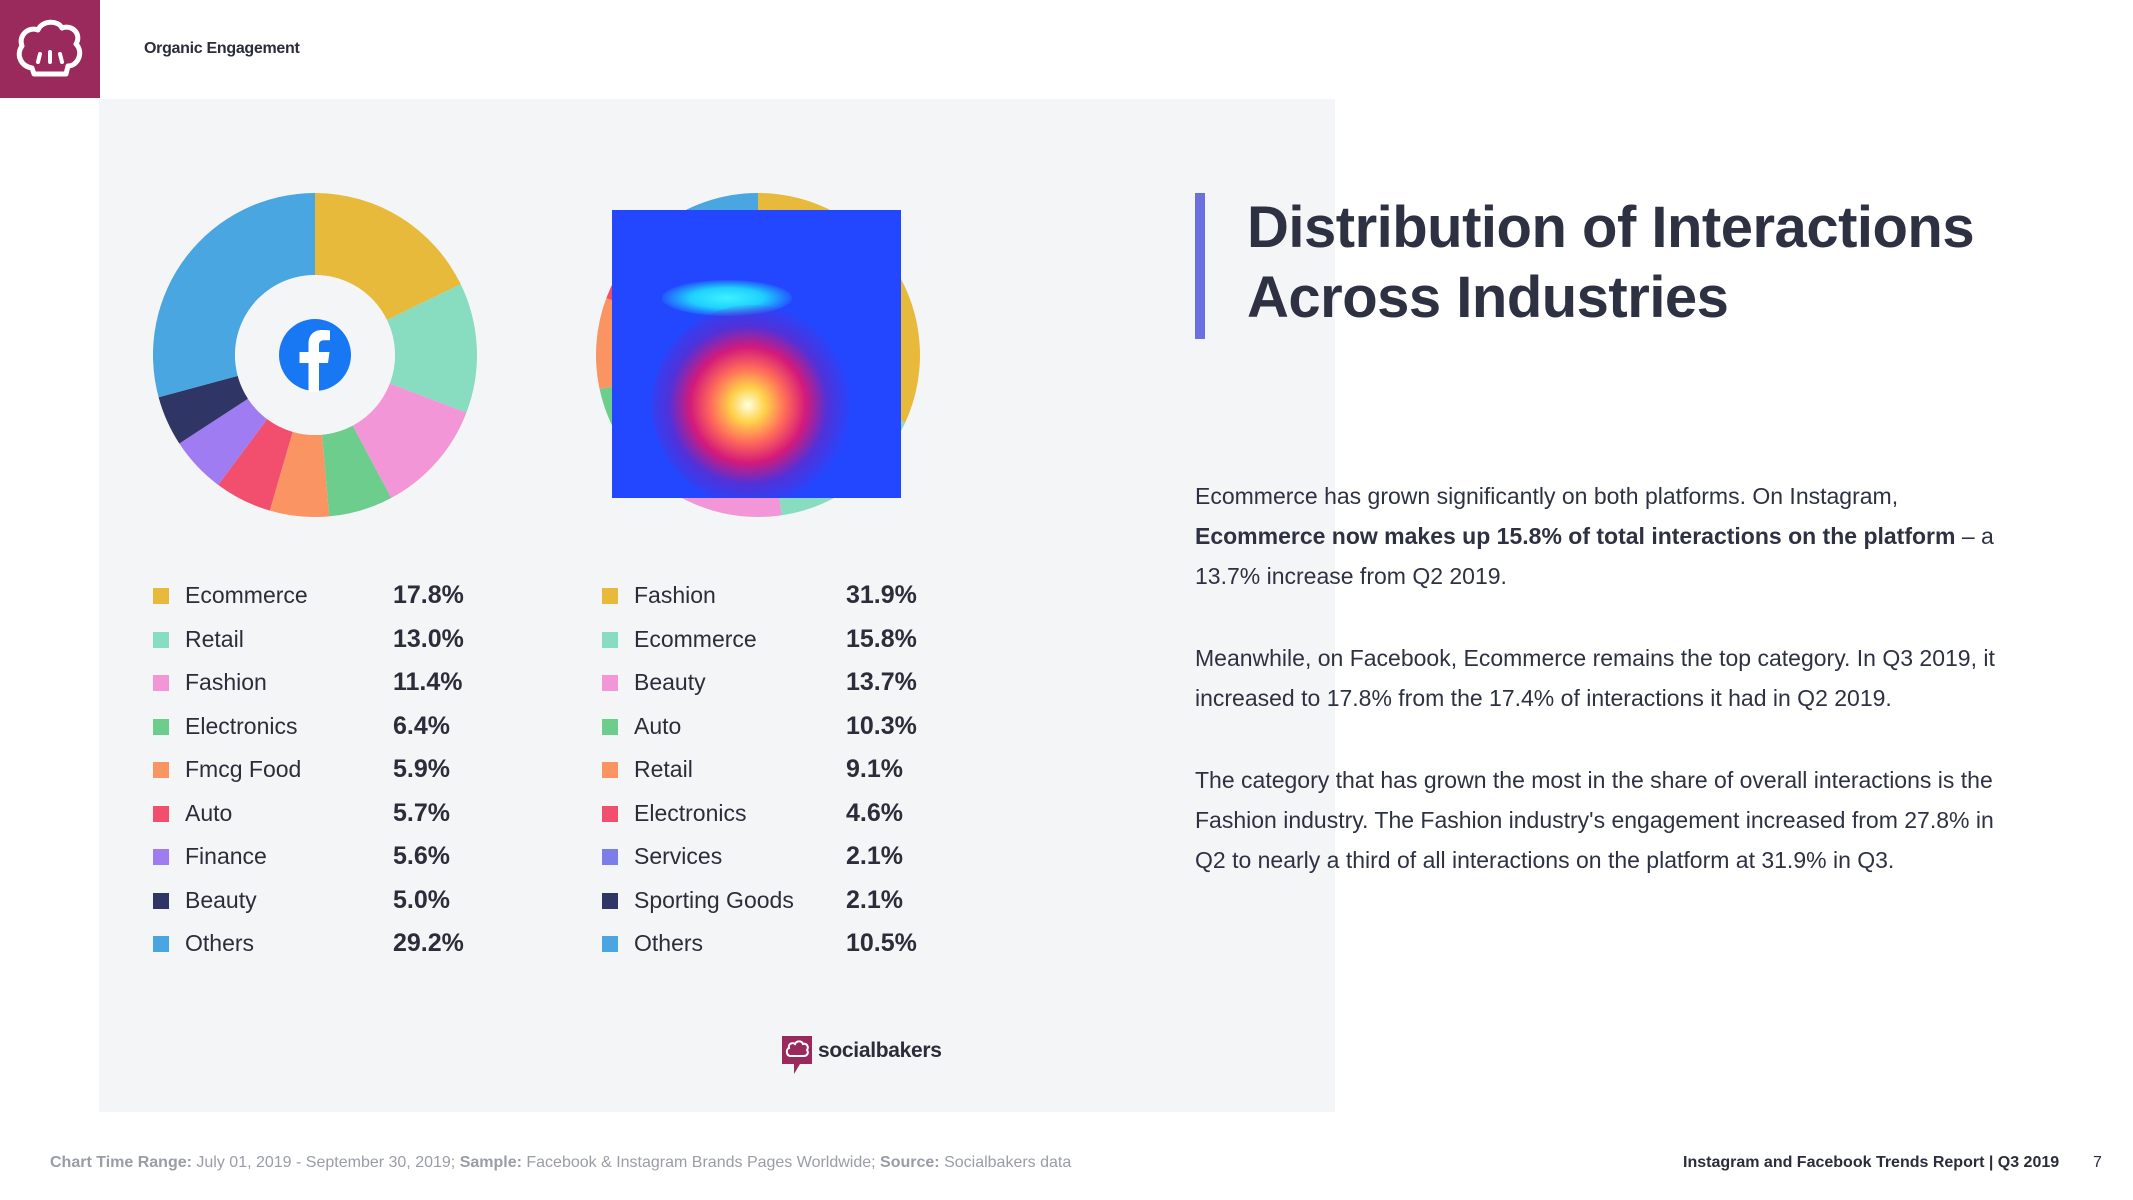 This screenshot has height=1200, width=2133. Describe the element at coordinates (121, 1162) in the screenshot. I see `range-label: Chart Time Range:` at that location.